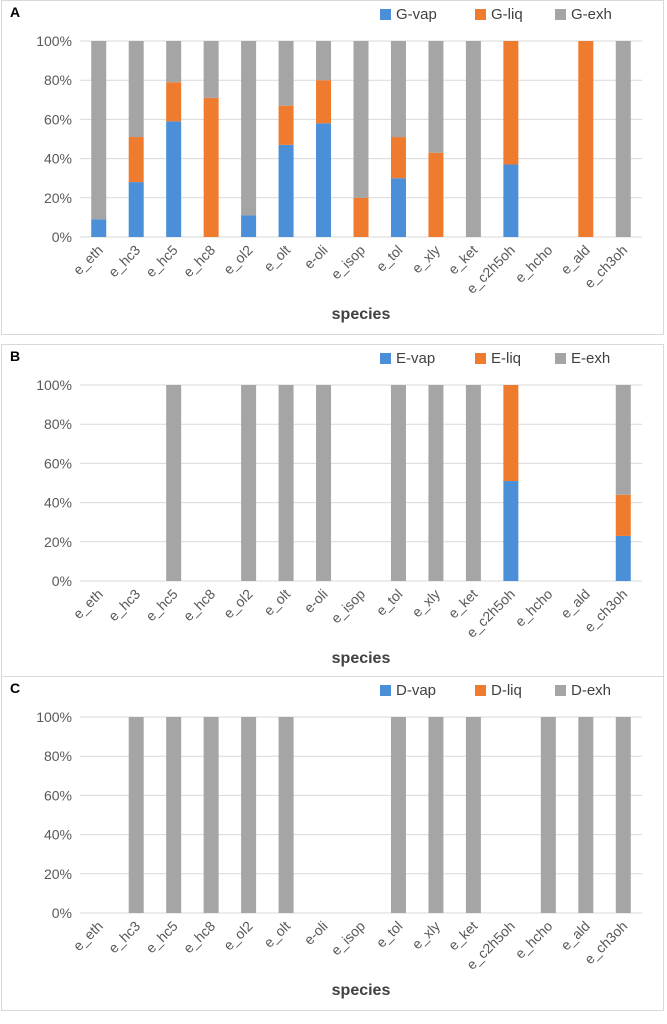  Describe the element at coordinates (426, 603) in the screenshot. I see `x-tick-label: e_xly` at that location.